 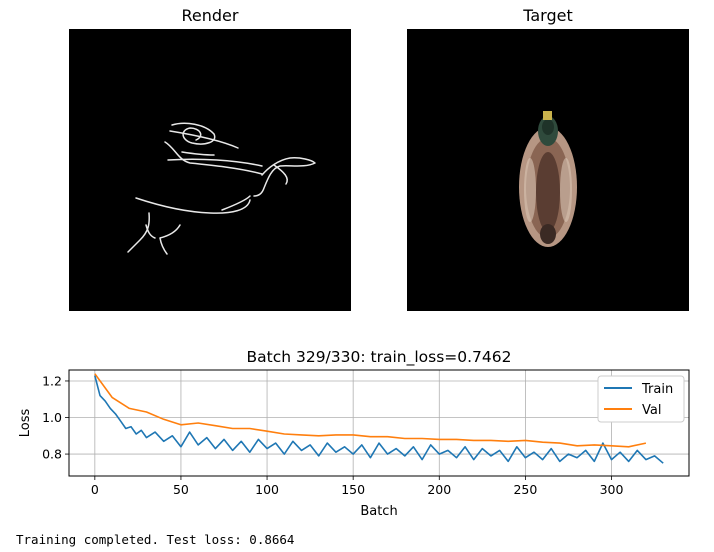 What do you see at coordinates (370, 410) in the screenshot?
I see `series-line-val` at bounding box center [370, 410].